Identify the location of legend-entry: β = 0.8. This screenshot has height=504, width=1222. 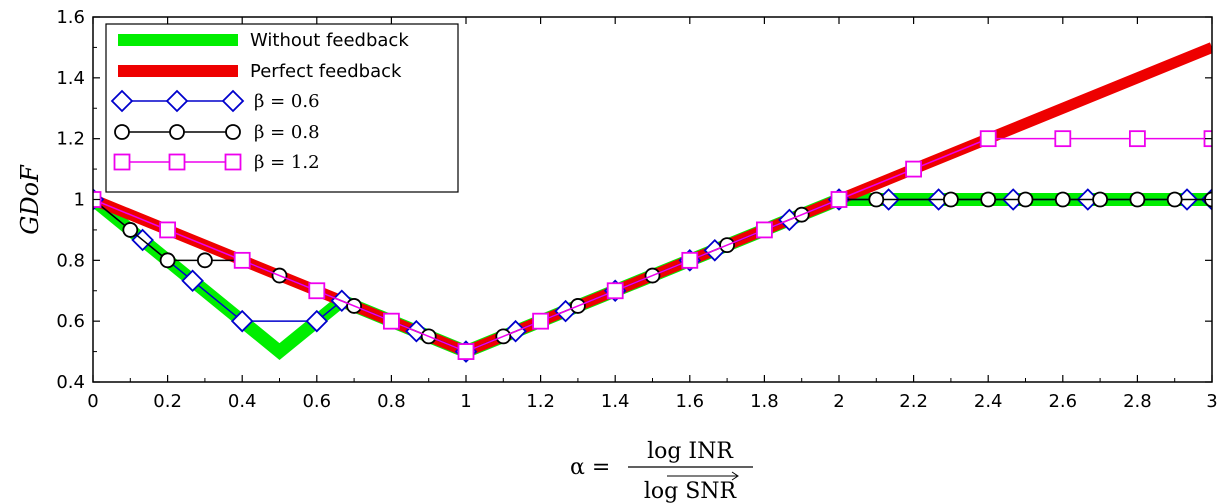
(217, 132).